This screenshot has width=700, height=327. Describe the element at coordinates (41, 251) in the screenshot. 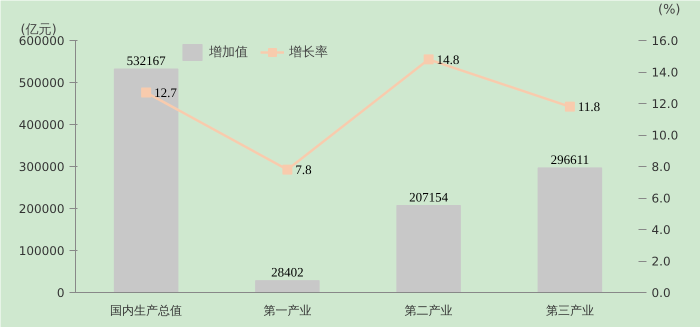

I see `y-tick-label: 100000` at that location.